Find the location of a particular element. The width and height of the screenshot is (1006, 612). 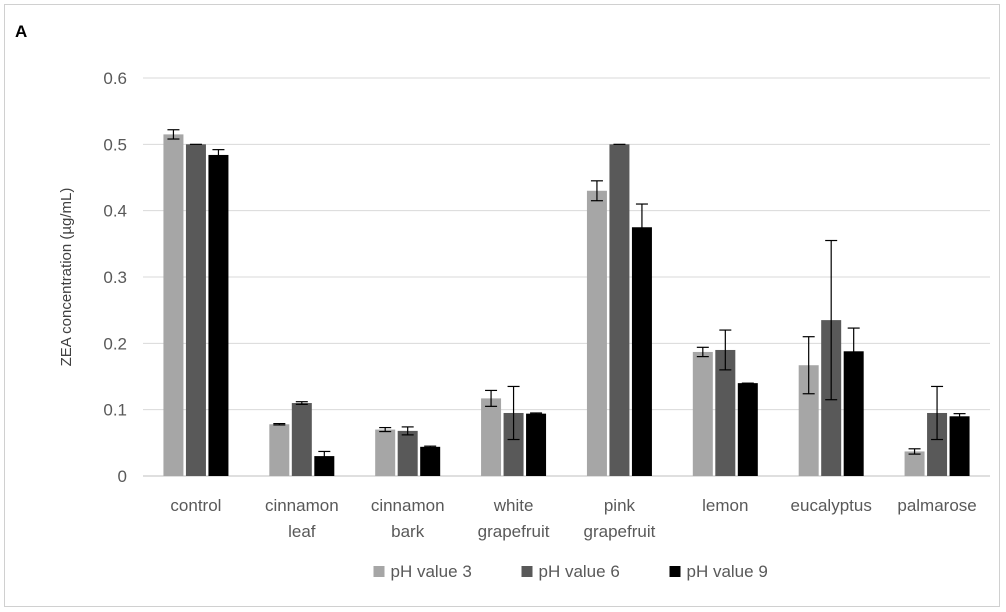

category-label: control is located at coordinates (195, 505).